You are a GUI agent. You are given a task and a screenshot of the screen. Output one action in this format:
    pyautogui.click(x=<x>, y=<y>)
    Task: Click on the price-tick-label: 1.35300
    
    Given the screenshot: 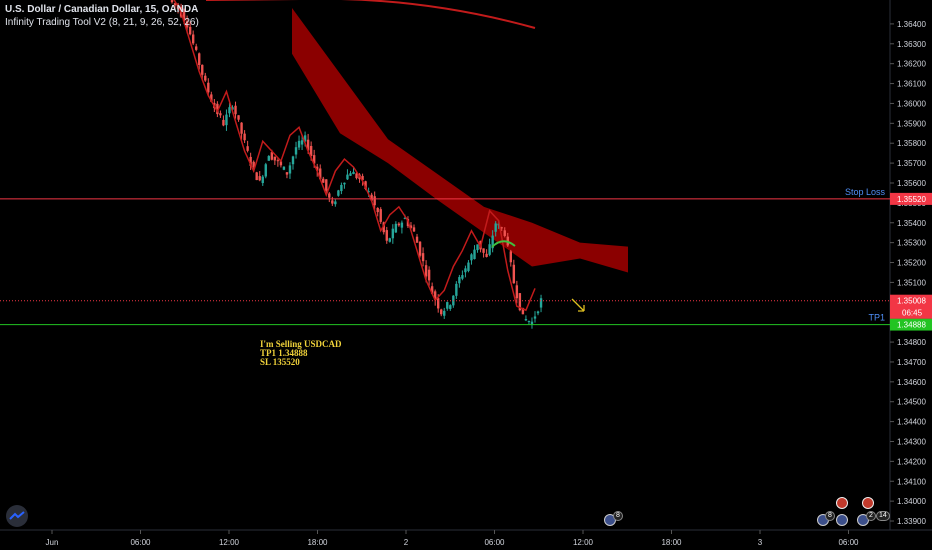 What is the action you would take?
    pyautogui.click(x=911, y=243)
    